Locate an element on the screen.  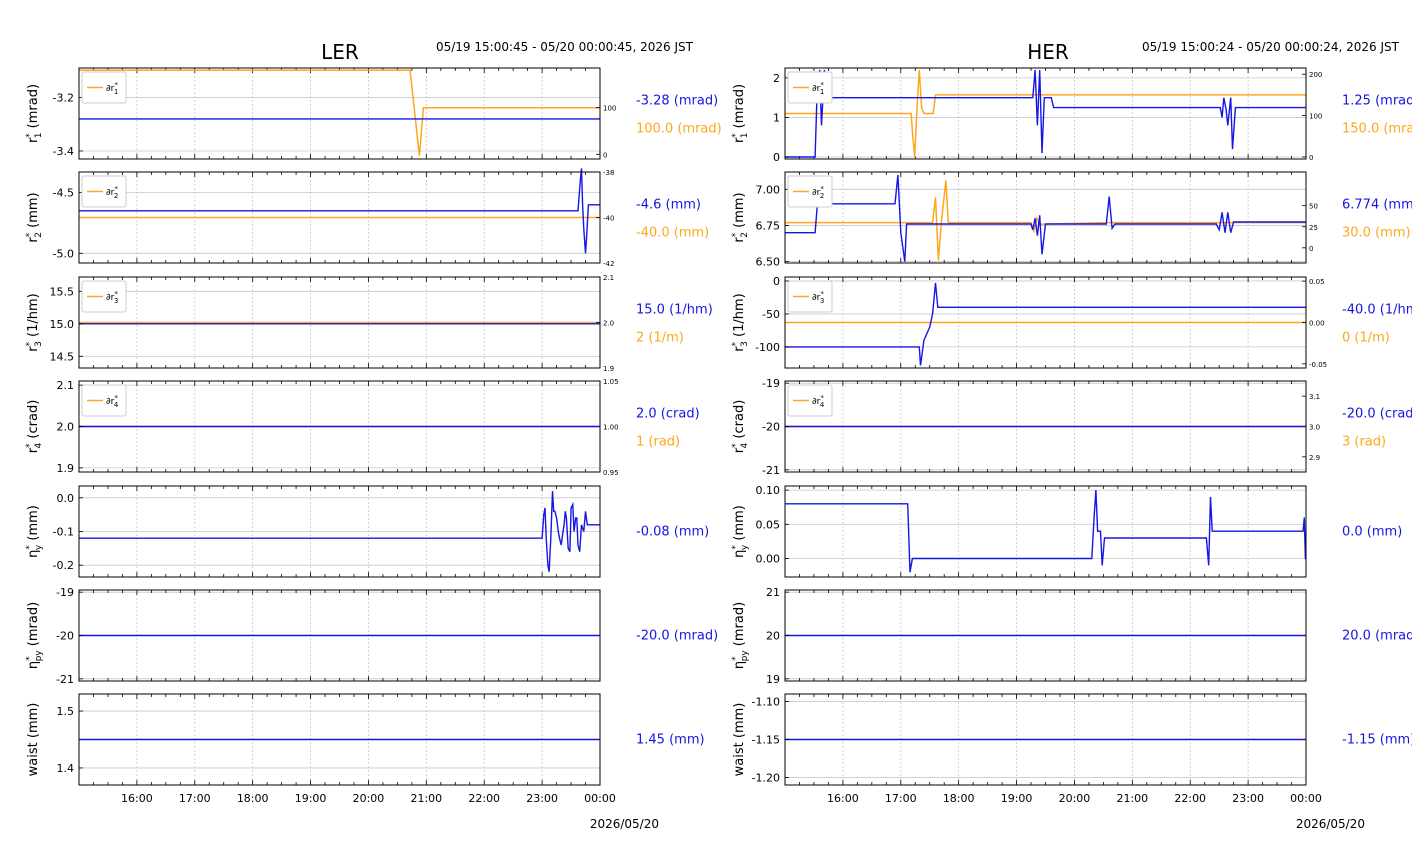
y-tick-label: 0.05 is located at coordinates (768, 524).